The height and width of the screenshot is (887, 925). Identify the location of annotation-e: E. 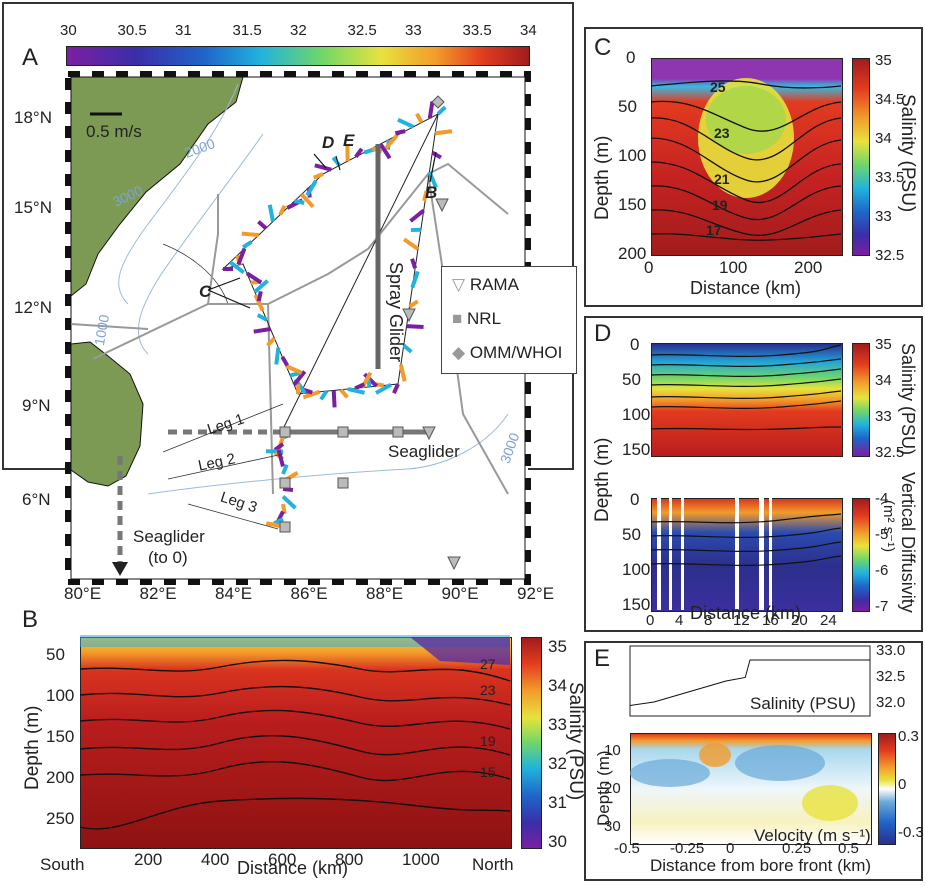
(349, 140).